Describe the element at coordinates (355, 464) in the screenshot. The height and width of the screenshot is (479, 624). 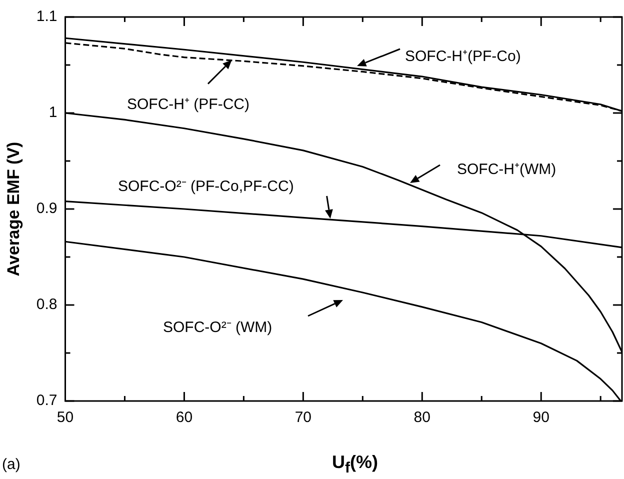
I see `x-axis-title: U$_{f}$(%)` at that location.